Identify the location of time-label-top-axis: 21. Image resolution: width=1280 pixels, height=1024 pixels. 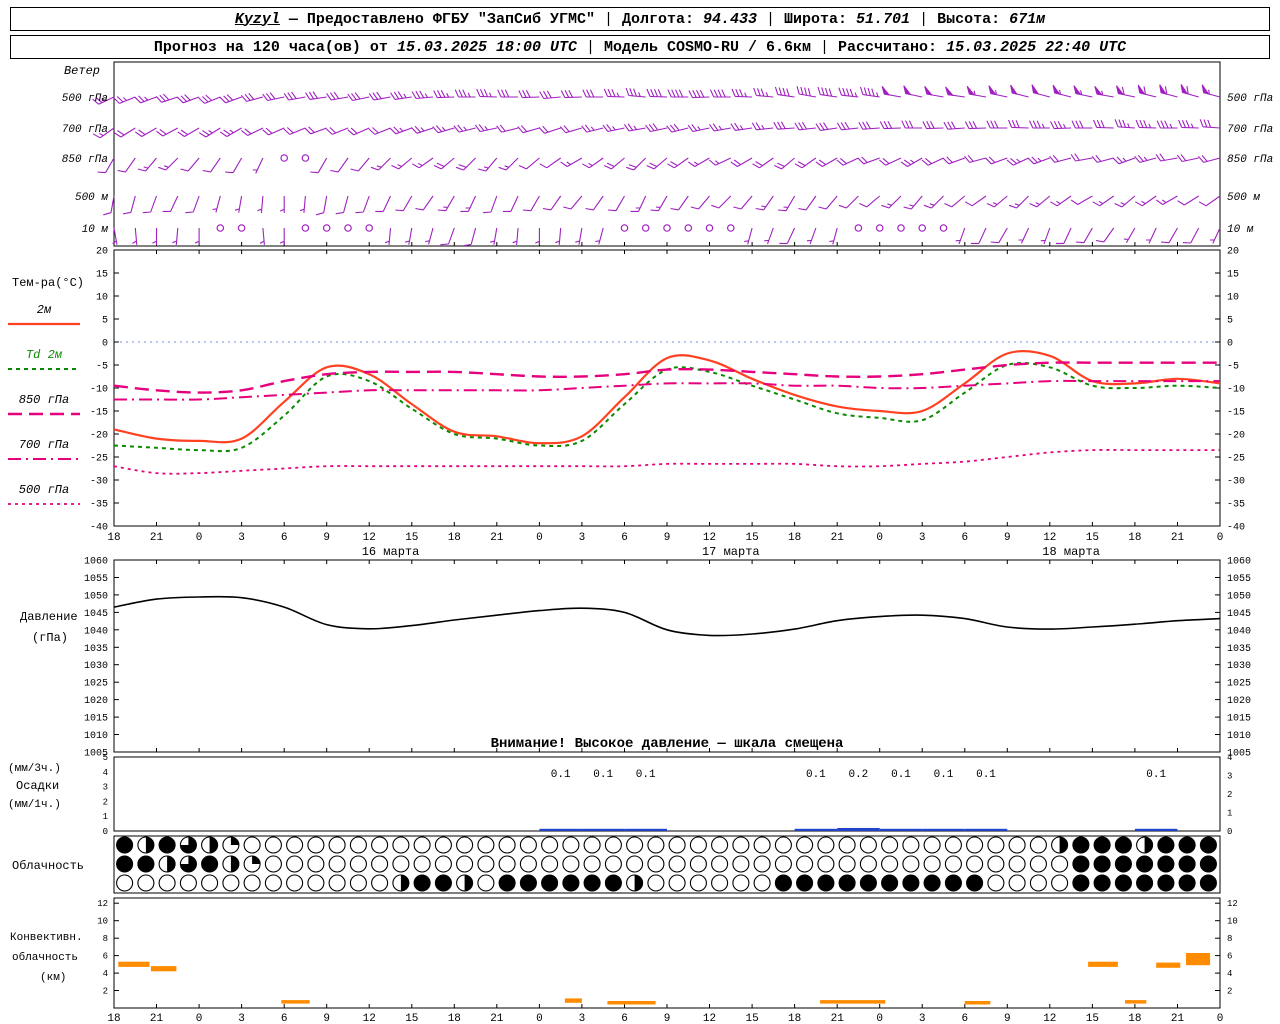
(497, 538).